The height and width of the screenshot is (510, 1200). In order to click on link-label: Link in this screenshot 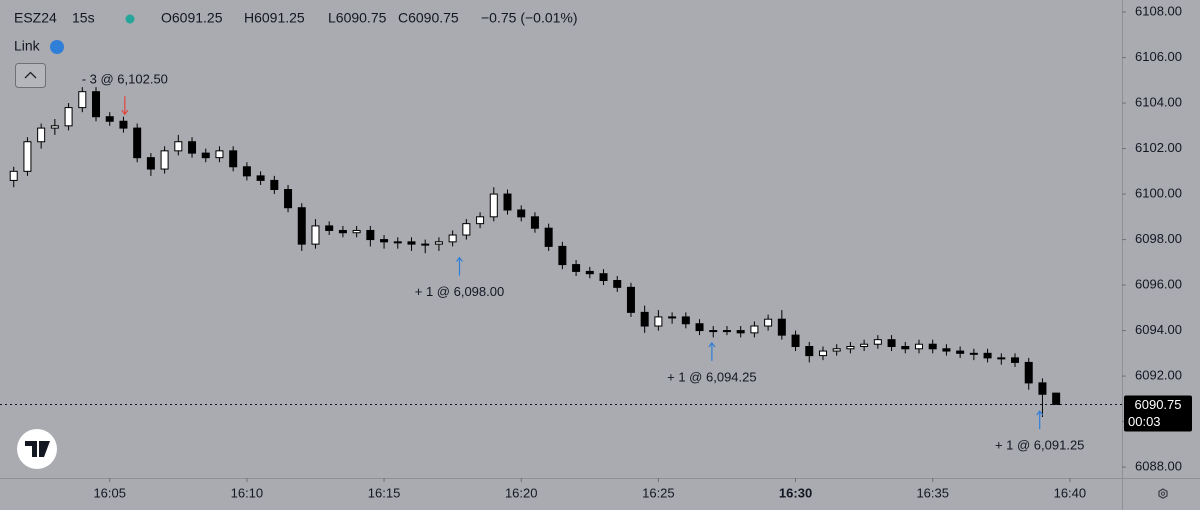, I will do `click(27, 46)`.